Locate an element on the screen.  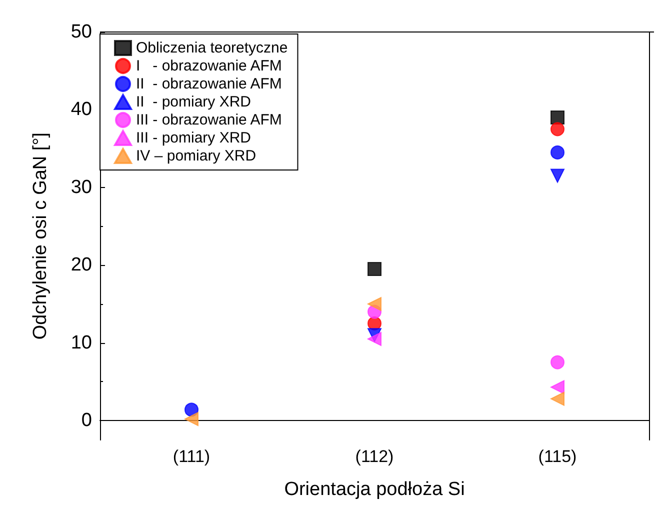
legend-label: III - obrazowanie AFM is located at coordinates (209, 120).